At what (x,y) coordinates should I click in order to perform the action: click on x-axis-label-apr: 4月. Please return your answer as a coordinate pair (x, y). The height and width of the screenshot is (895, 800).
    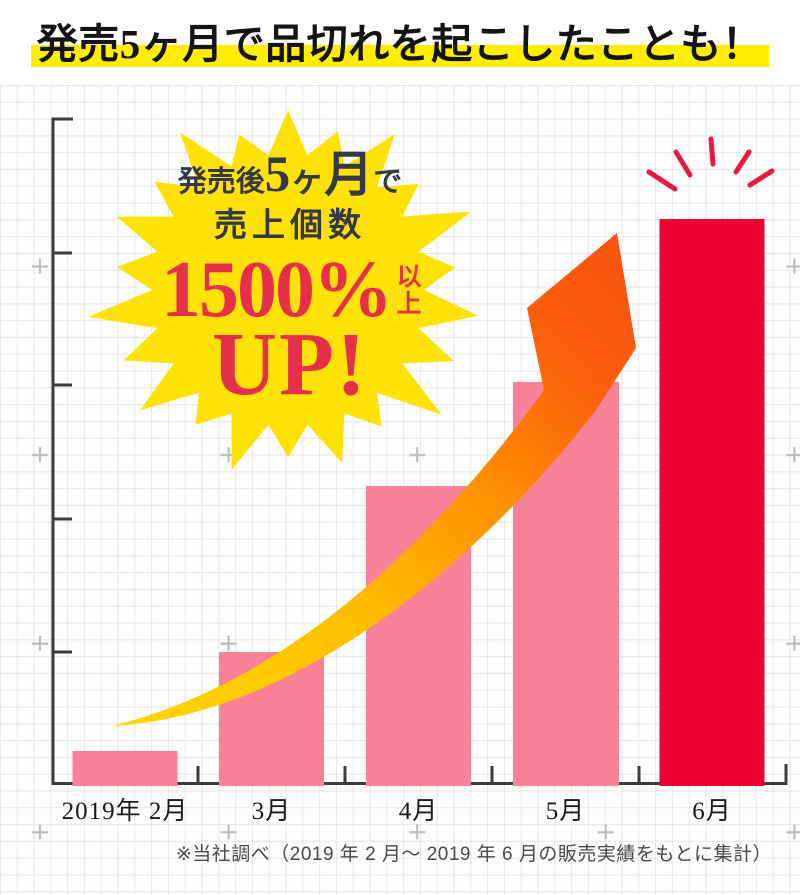
    Looking at the image, I should click on (418, 811).